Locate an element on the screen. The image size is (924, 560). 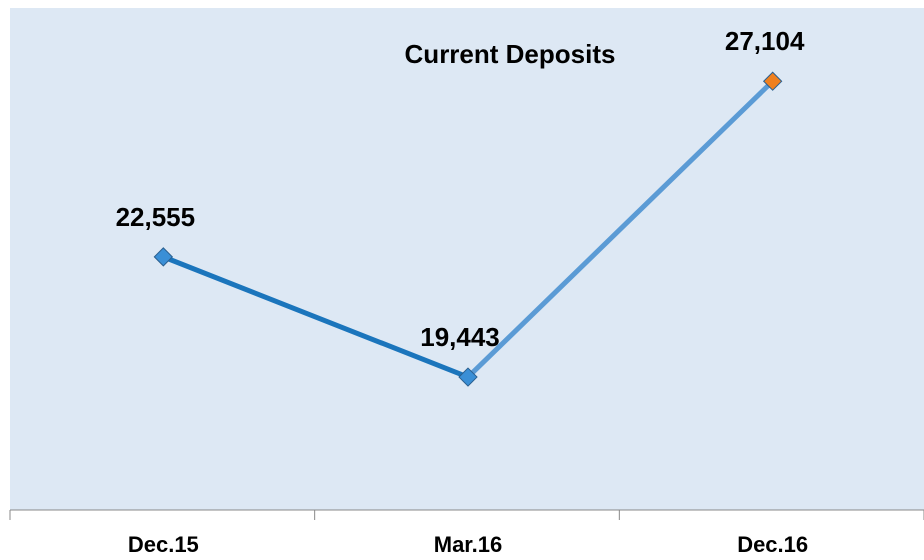
x-tick-label: Dec.16 is located at coordinates (772, 544).